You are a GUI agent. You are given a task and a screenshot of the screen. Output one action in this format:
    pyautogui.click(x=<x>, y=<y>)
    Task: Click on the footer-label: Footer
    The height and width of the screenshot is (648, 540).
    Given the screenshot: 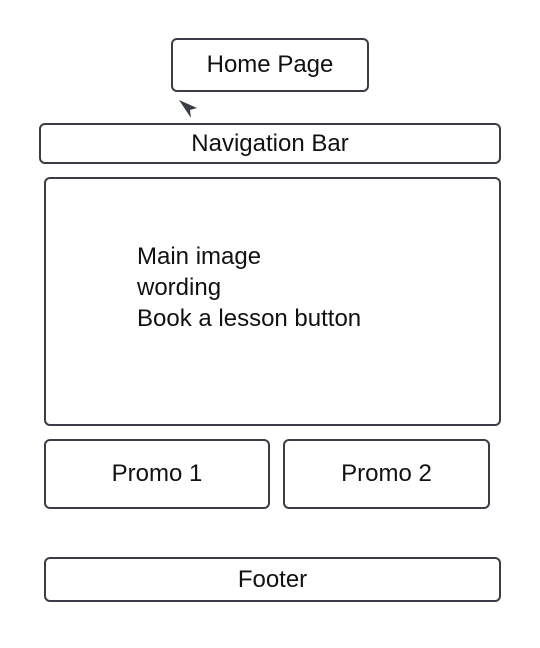 What is the action you would take?
    pyautogui.click(x=272, y=579)
    